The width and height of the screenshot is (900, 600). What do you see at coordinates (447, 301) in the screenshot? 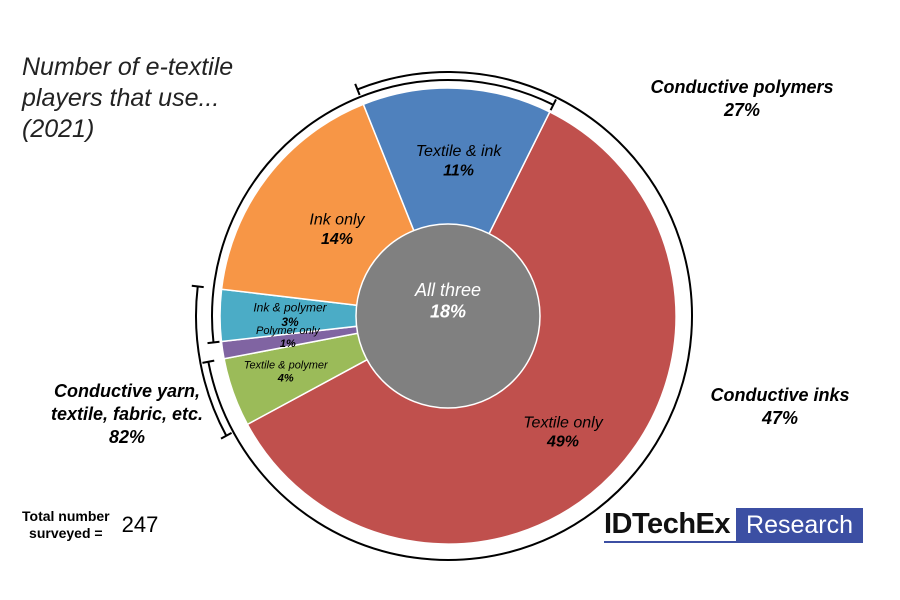
I see `center-label: All three 18%` at bounding box center [447, 301].